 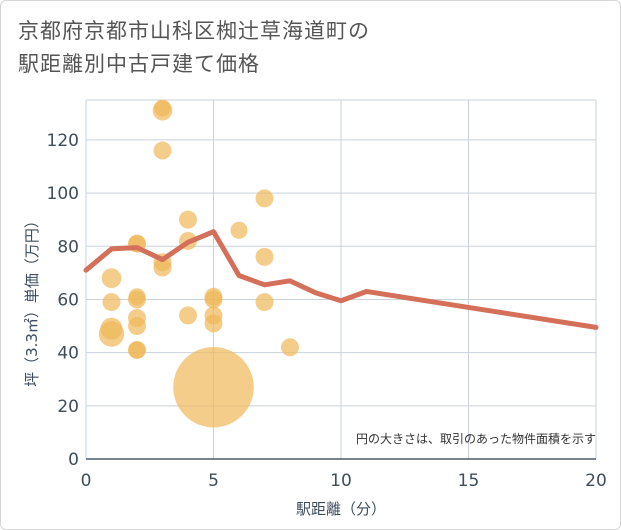 What do you see at coordinates (68, 300) in the screenshot?
I see `y-tick-label: 60` at bounding box center [68, 300].